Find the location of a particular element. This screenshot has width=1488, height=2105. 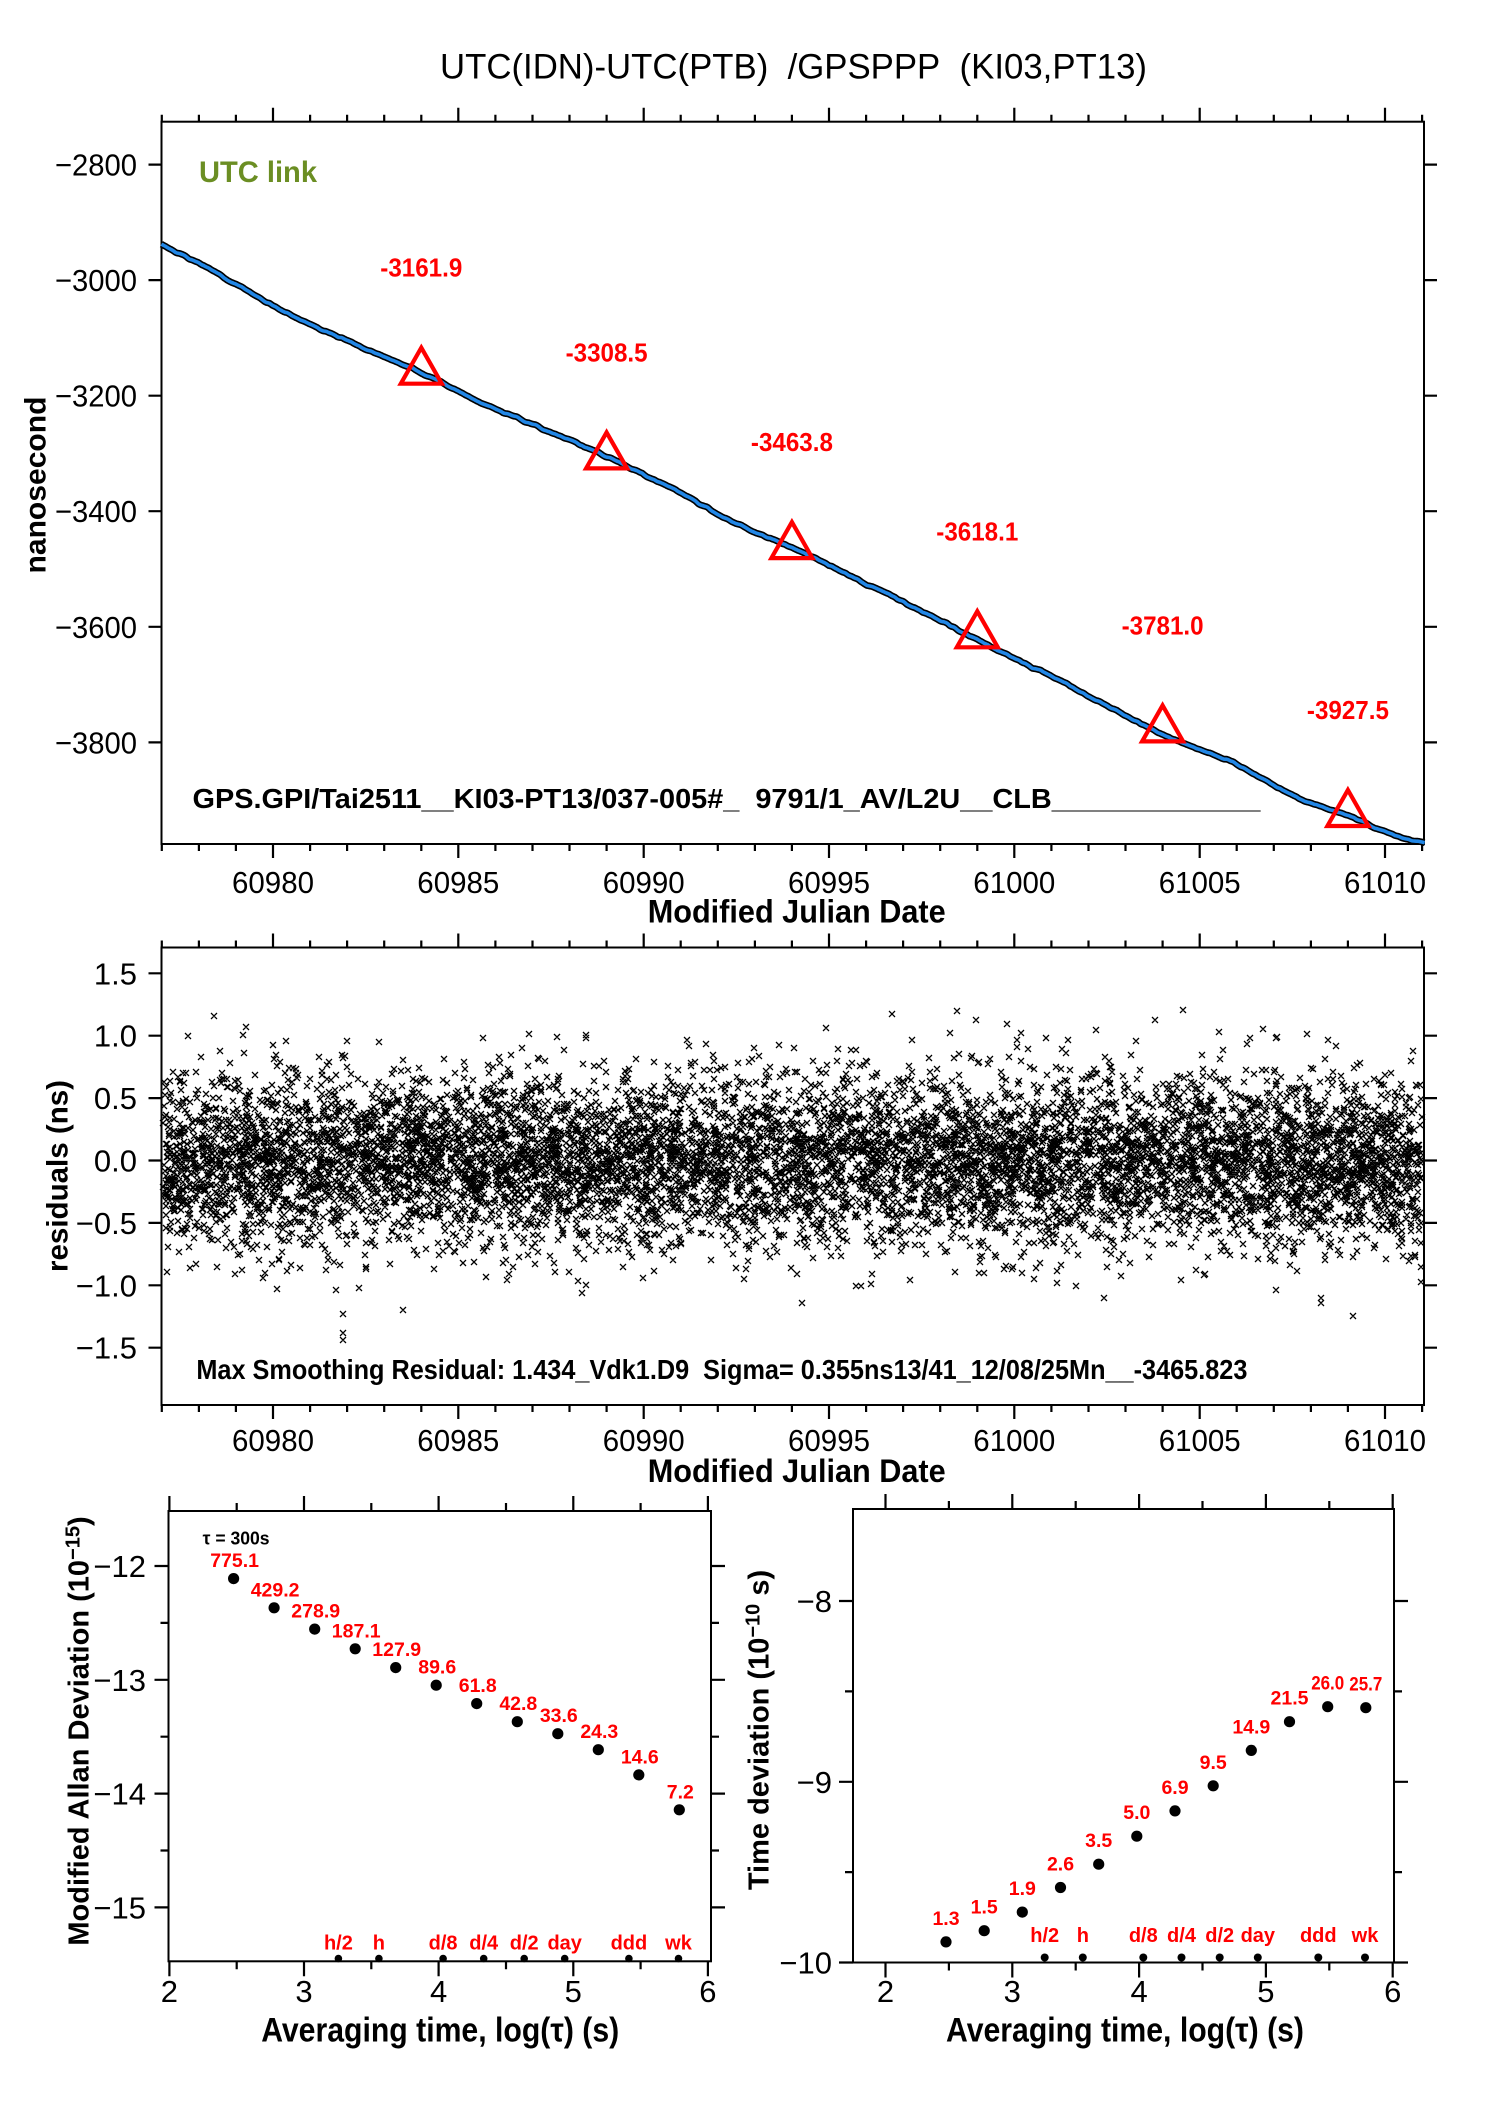

svg-text: 278.9 is located at coordinates (315, 1612).